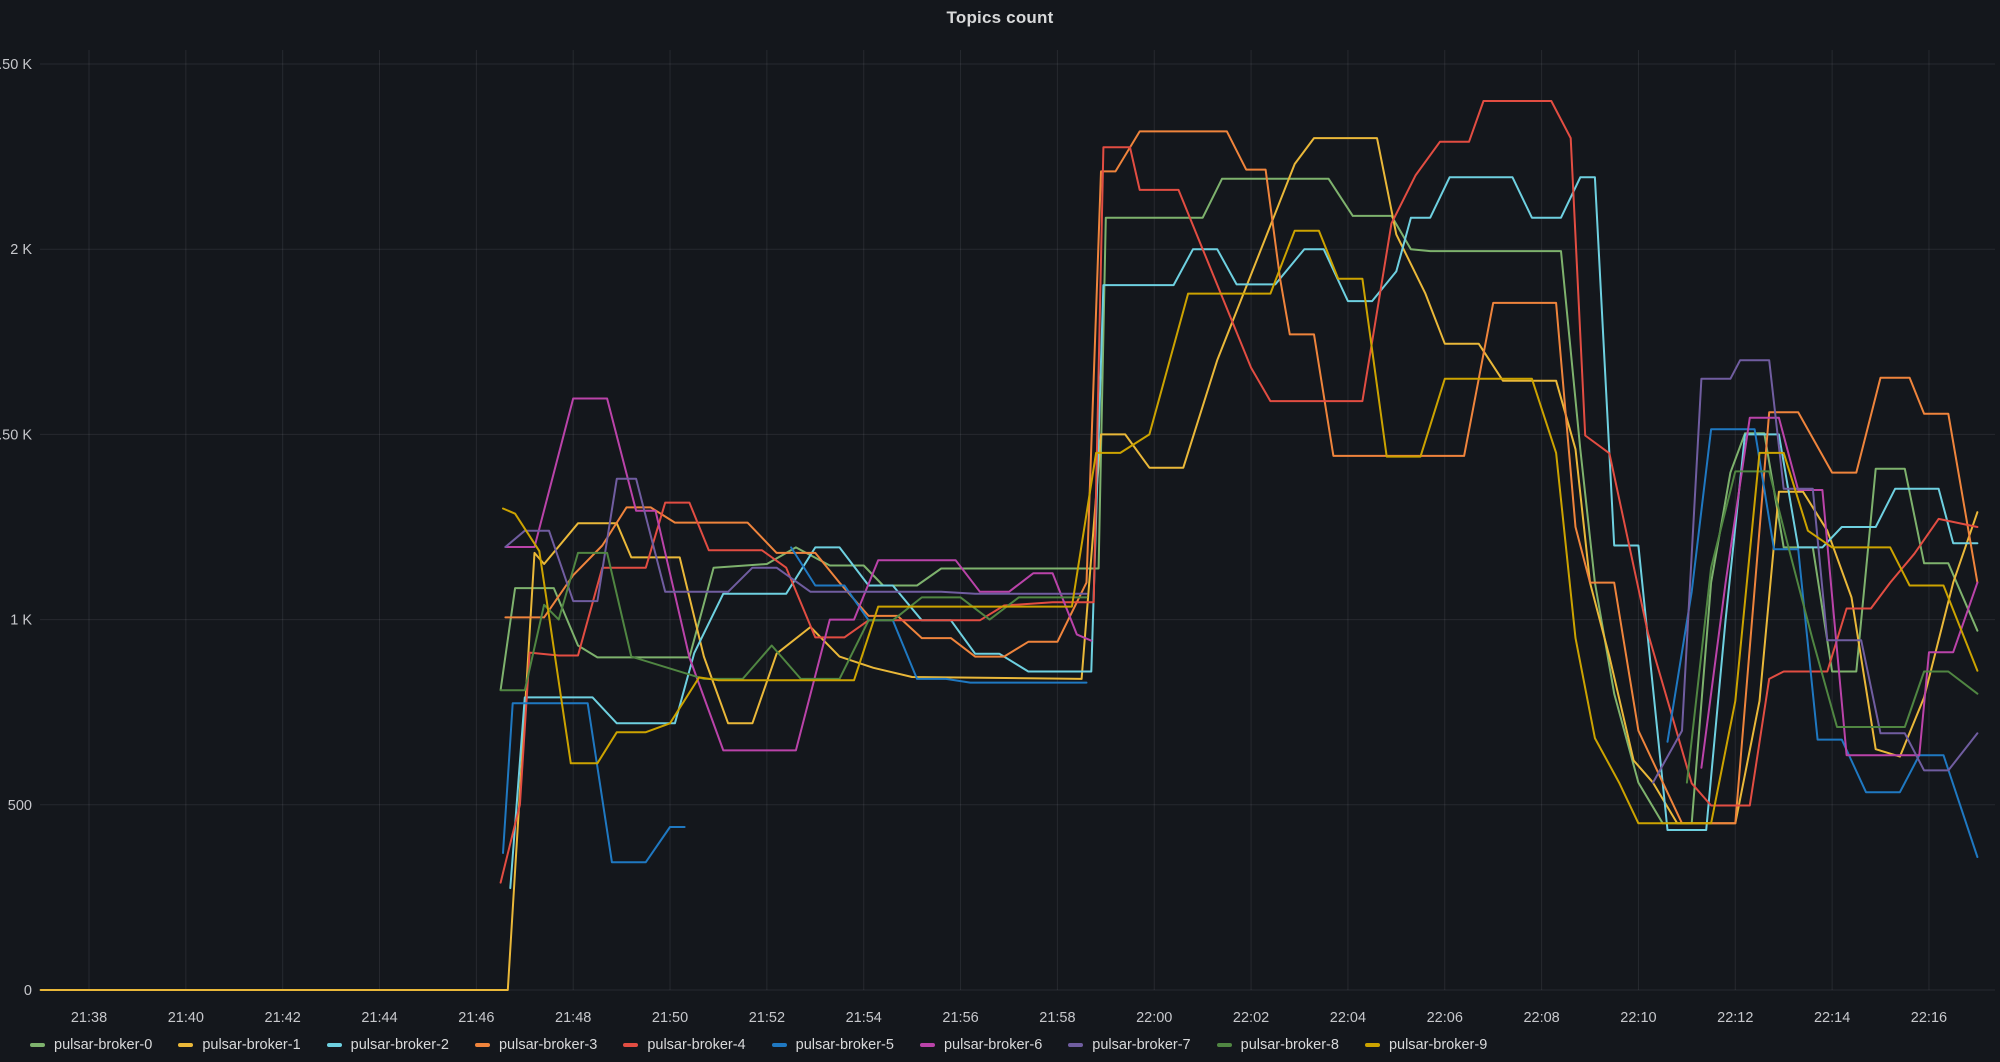  Describe the element at coordinates (696, 1045) in the screenshot. I see `legend-label: pulsar-broker-4` at that location.